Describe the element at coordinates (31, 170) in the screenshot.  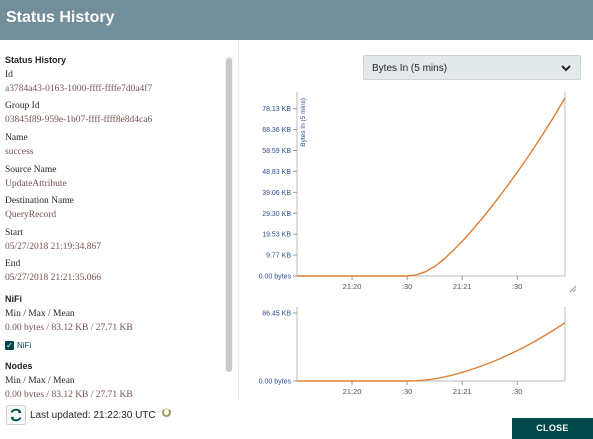
I see `source-name-label: Source Name` at that location.